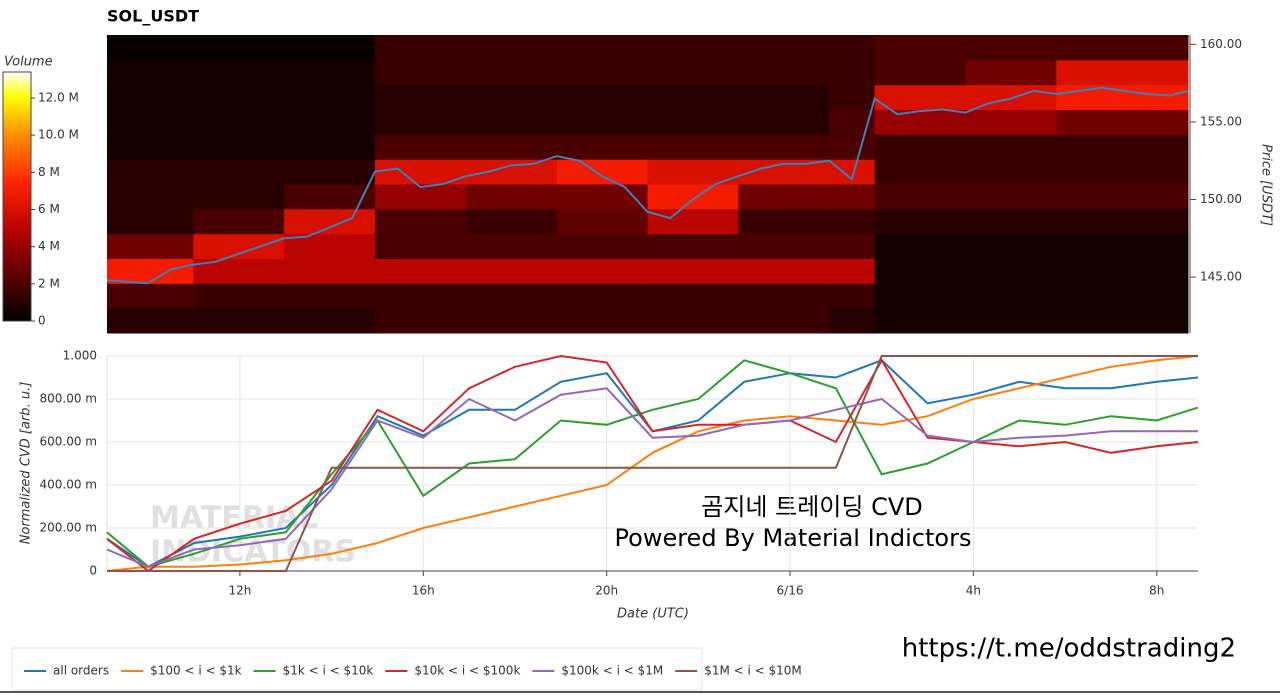 The height and width of the screenshot is (695, 1280). What do you see at coordinates (328, 671) in the screenshot?
I see `legend-label: $1k < i < $10k` at bounding box center [328, 671].